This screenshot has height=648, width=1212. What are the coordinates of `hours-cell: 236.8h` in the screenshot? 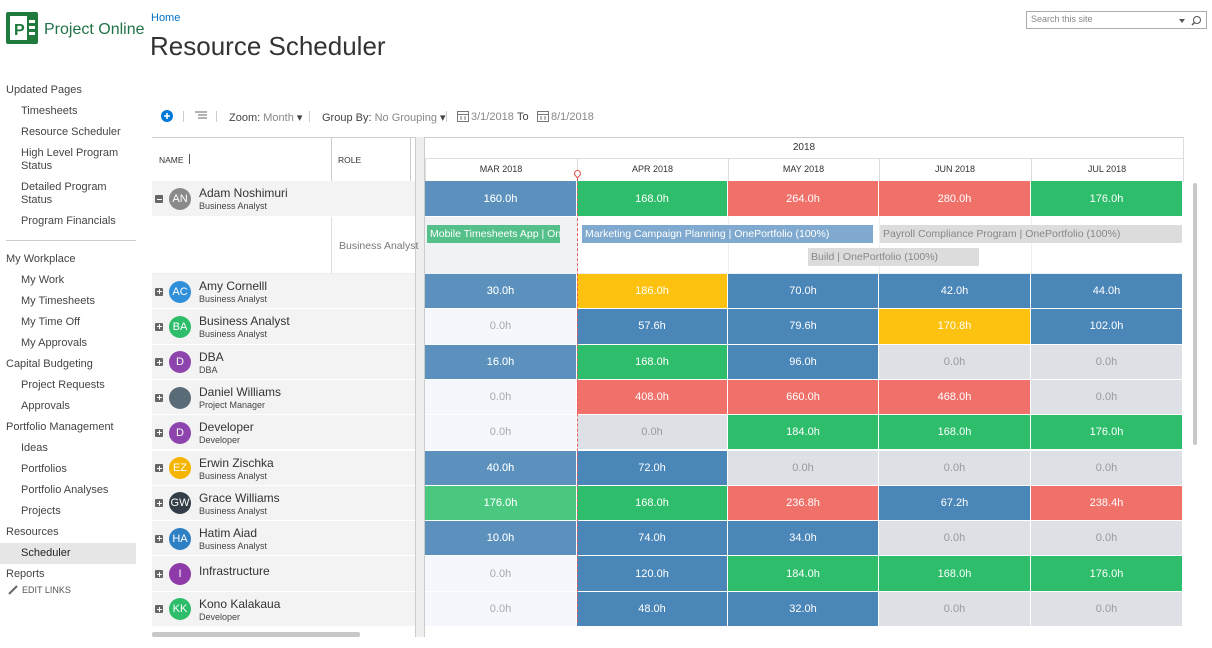 It's located at (803, 503).